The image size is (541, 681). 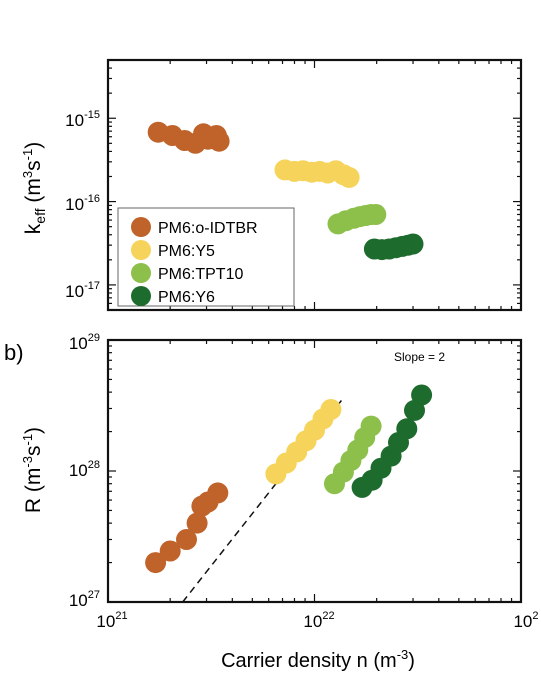 What do you see at coordinates (318, 659) in the screenshot?
I see `bottom-xlabel: Carrier density n (m-3)` at bounding box center [318, 659].